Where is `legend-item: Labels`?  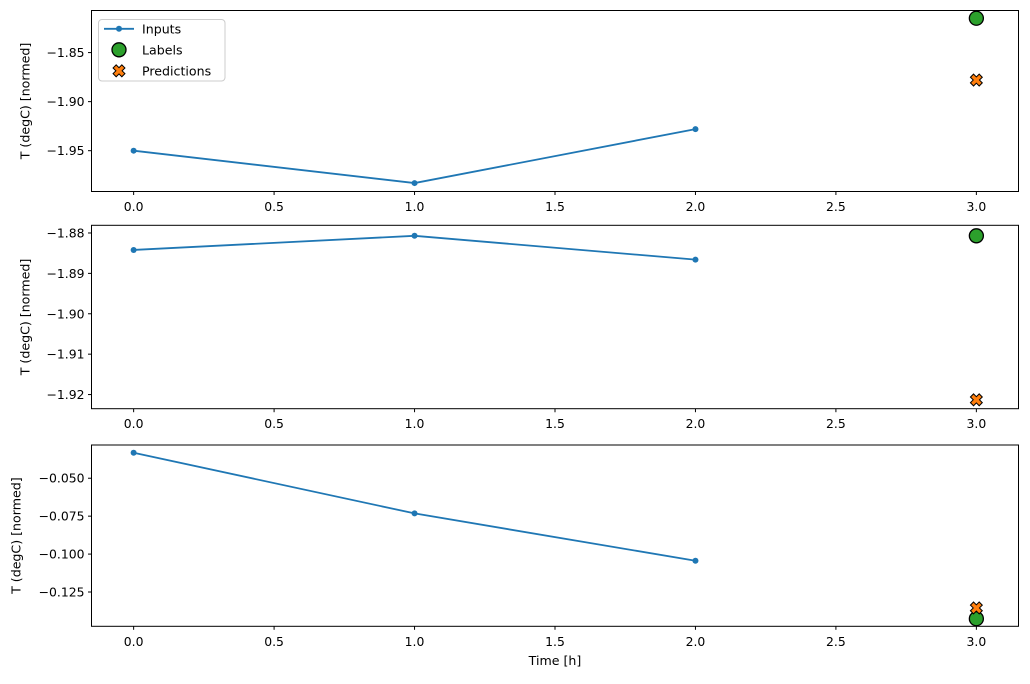
legend-item: Labels is located at coordinates (147, 50).